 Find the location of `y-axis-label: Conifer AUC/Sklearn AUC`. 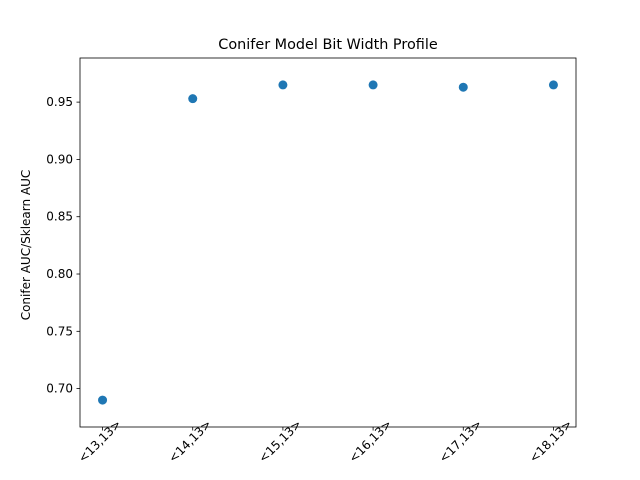

y-axis-label: Conifer AUC/Sklearn AUC is located at coordinates (26, 245).